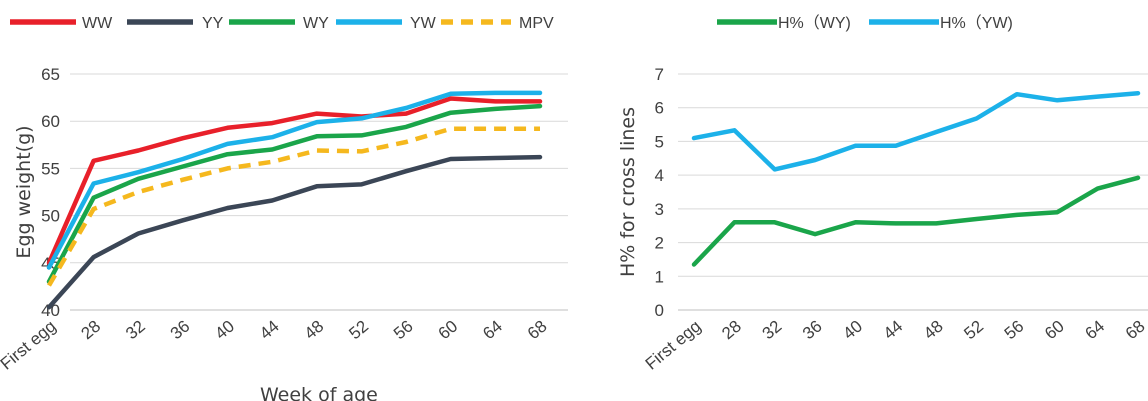 This screenshot has height=401, width=1148. What do you see at coordinates (814, 23) in the screenshot?
I see `legend-label: H%（WY)` at bounding box center [814, 23].